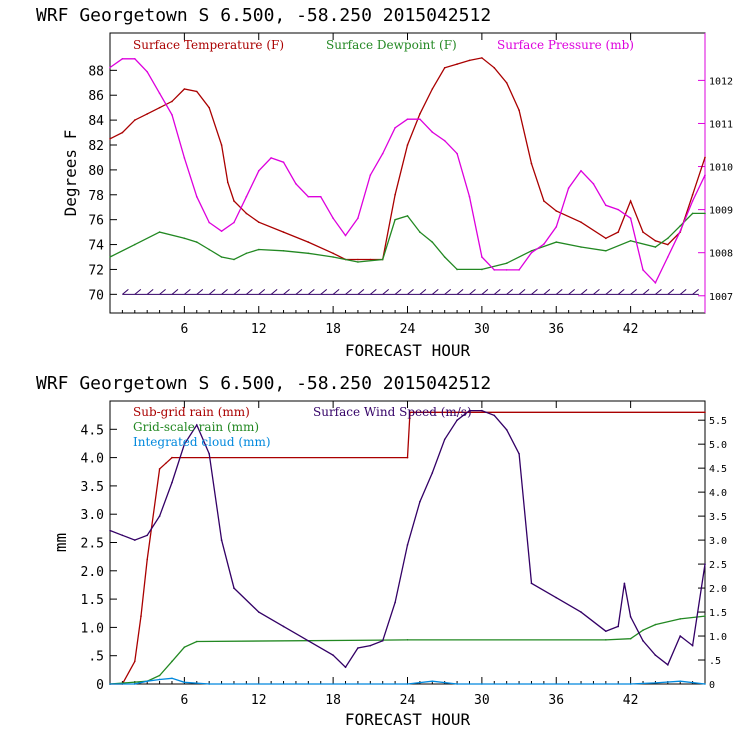 The height and width of the screenshot is (744, 740). I want to click on x-axis-label: FORECAST HOUR, so click(408, 719).